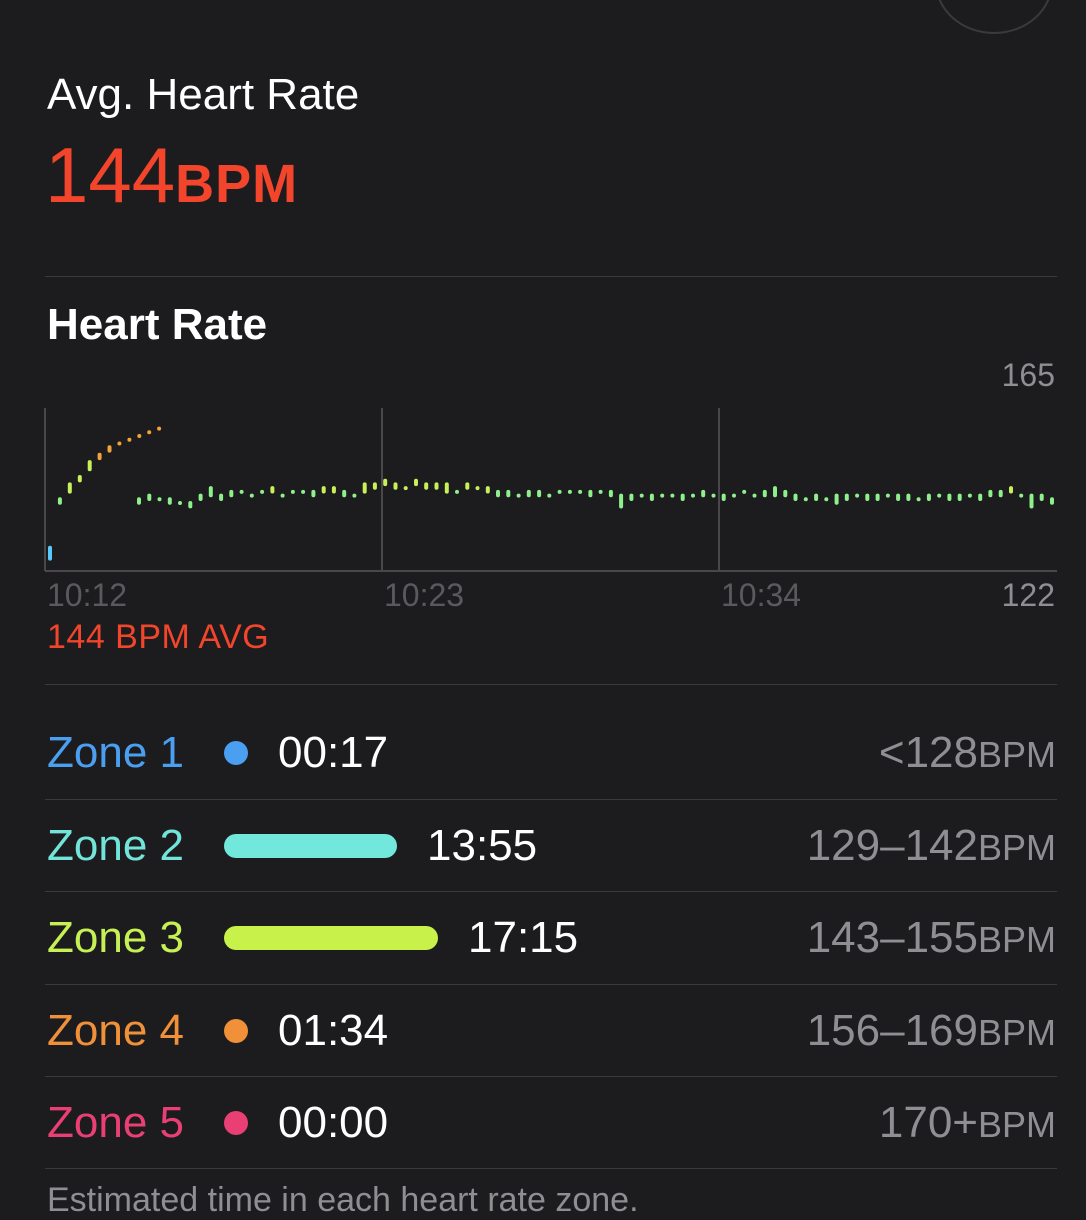 The image size is (1086, 1220). I want to click on zone-name: Zone 5, so click(115, 1122).